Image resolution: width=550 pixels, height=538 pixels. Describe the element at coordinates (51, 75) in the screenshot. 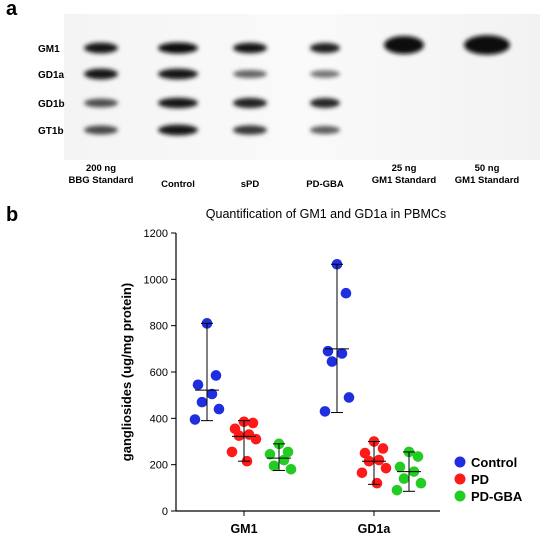

I see `band-label: GD1a` at that location.